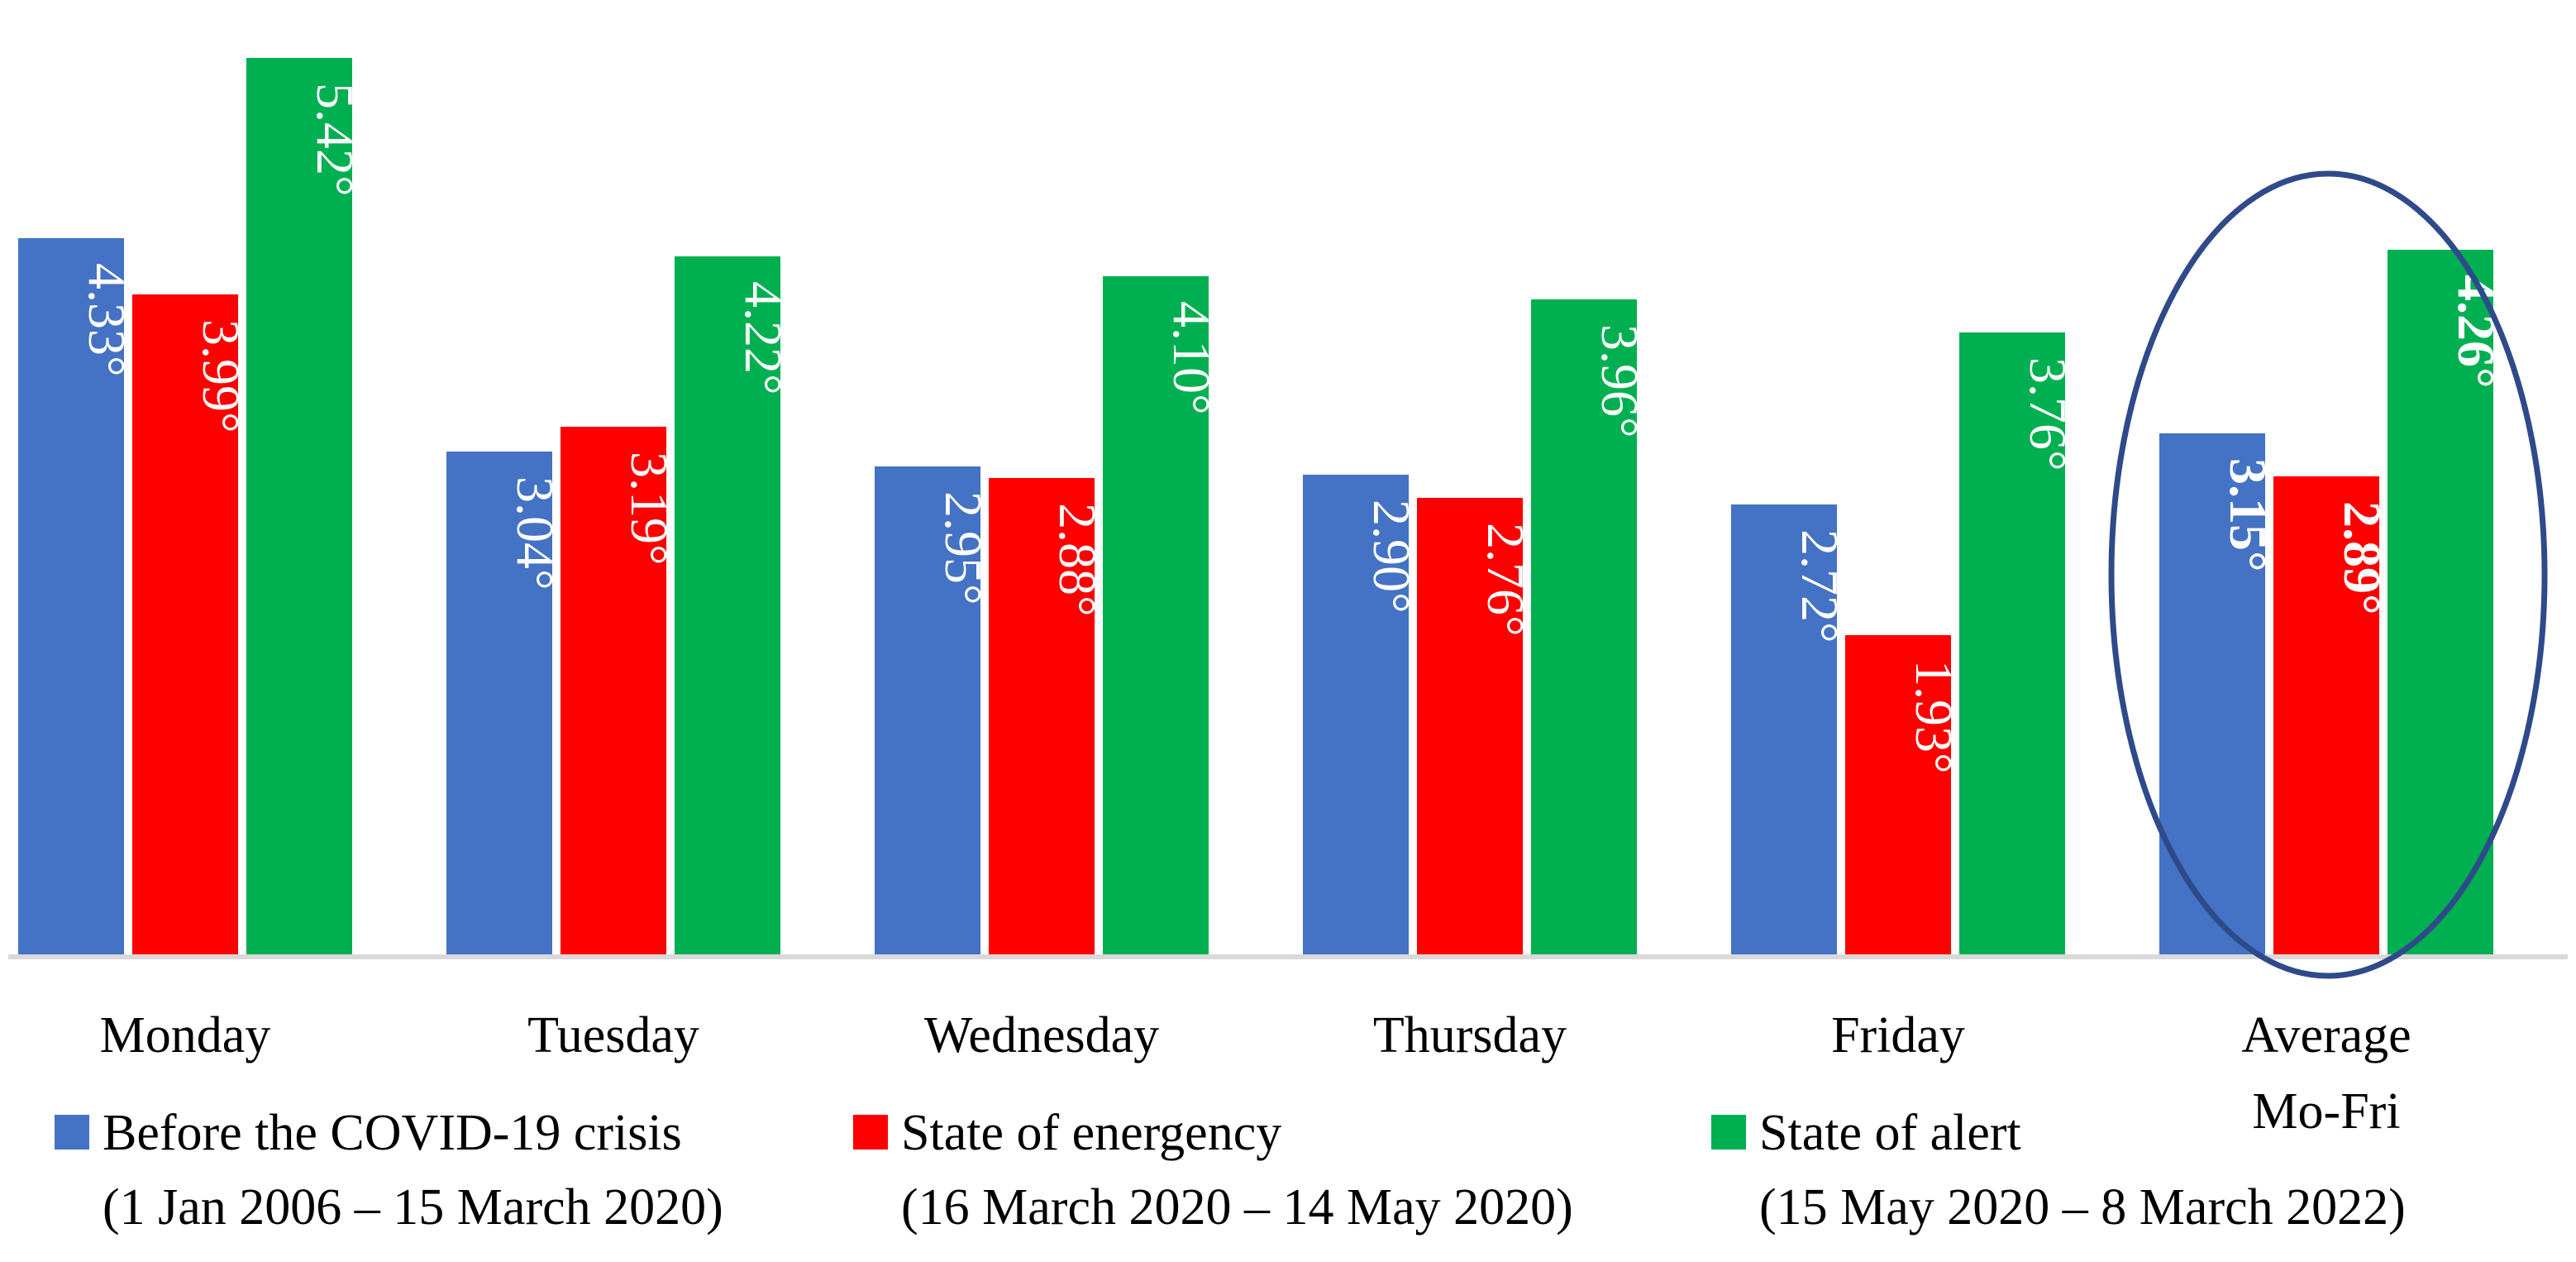 The width and height of the screenshot is (2576, 1262). Describe the element at coordinates (1191, 358) in the screenshot. I see `bar-value-label: 4.10°` at that location.